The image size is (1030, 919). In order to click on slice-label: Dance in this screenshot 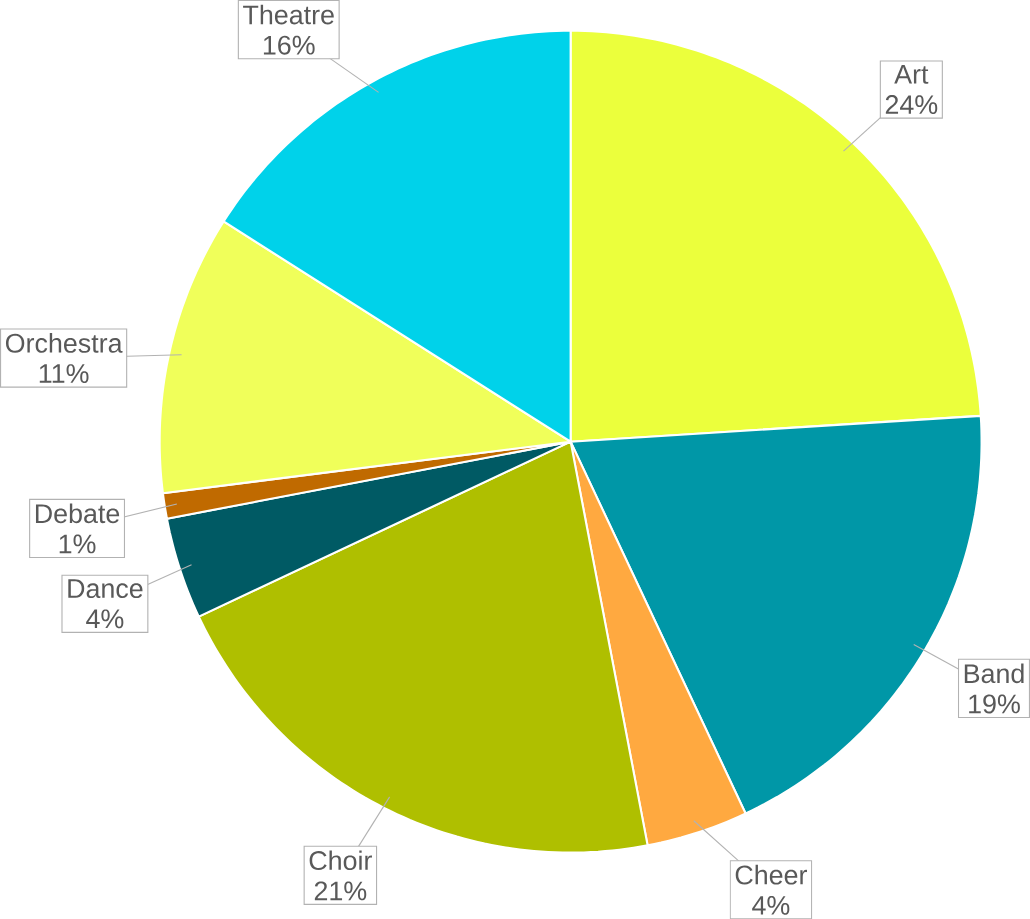, I will do `click(105, 588)`.